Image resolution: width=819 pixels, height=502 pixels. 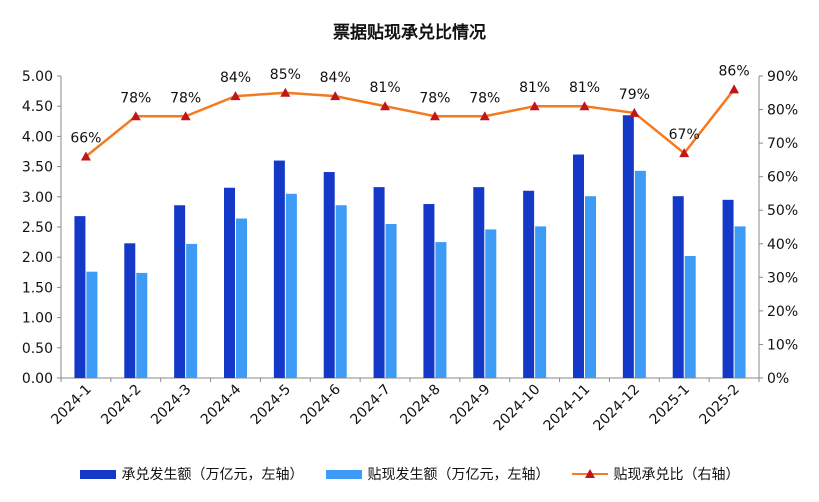 I want to click on y-right-tick-label: 70%, so click(x=782, y=144).